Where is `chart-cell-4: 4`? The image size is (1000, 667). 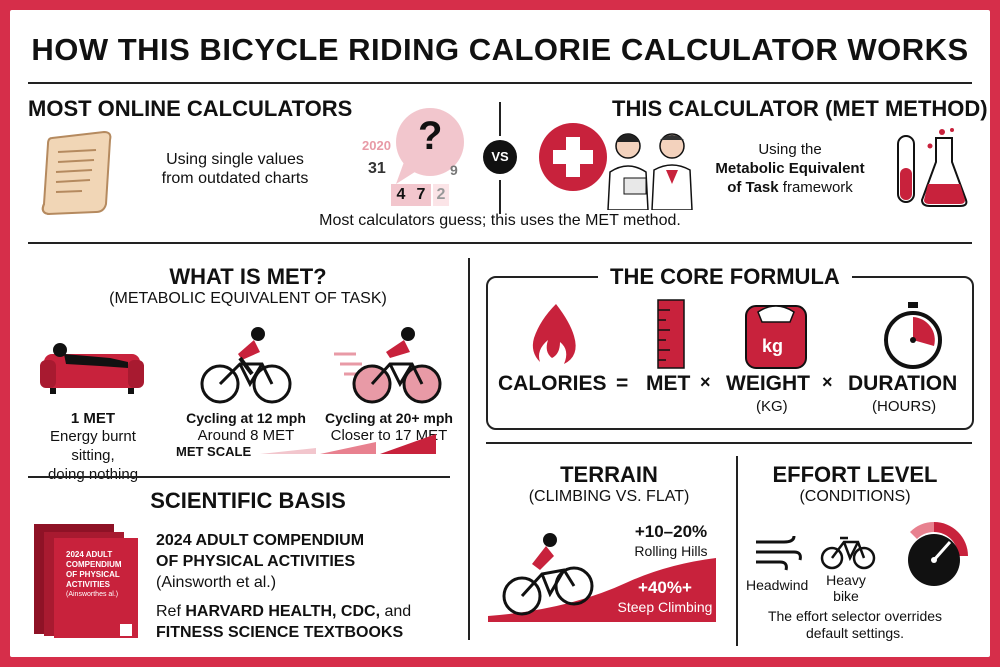
chart-cell-4: 4 is located at coordinates (401, 195).